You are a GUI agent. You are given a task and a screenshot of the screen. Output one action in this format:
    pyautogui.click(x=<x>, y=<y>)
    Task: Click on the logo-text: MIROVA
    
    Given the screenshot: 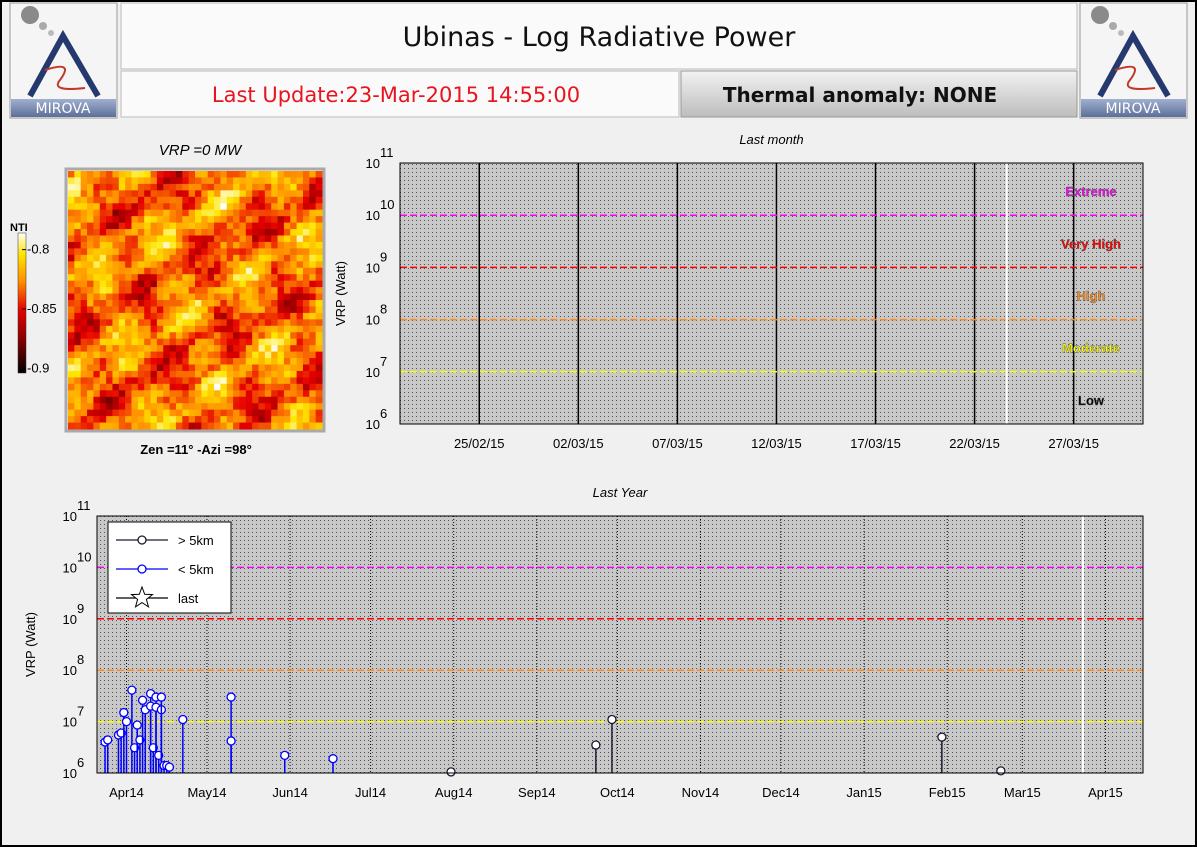 What is the action you would take?
    pyautogui.click(x=63, y=109)
    